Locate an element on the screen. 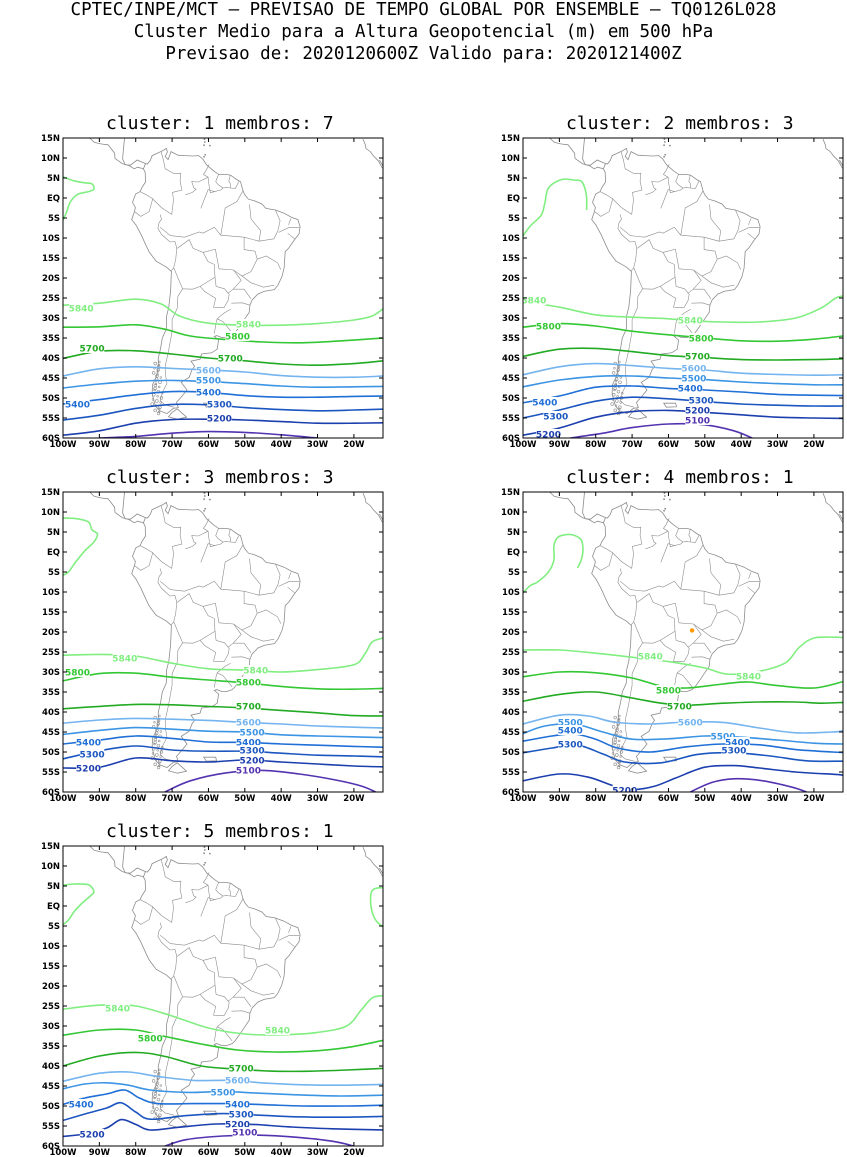 This screenshot has width=847, height=1157. tierra-del-fuego is located at coordinates (177, 414).